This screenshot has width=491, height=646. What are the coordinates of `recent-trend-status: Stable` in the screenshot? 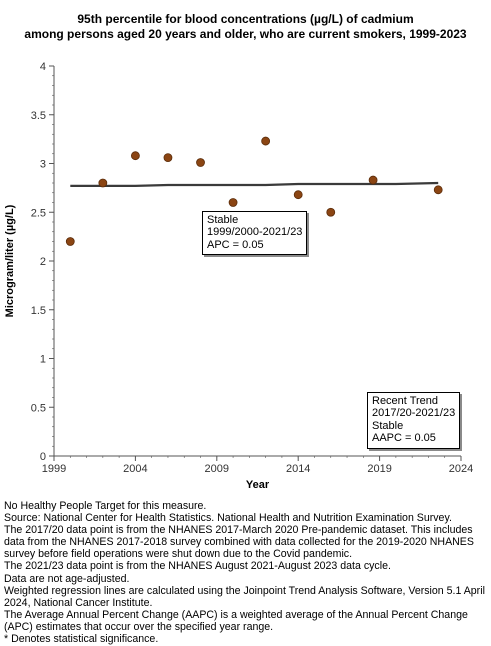 It's located at (388, 425).